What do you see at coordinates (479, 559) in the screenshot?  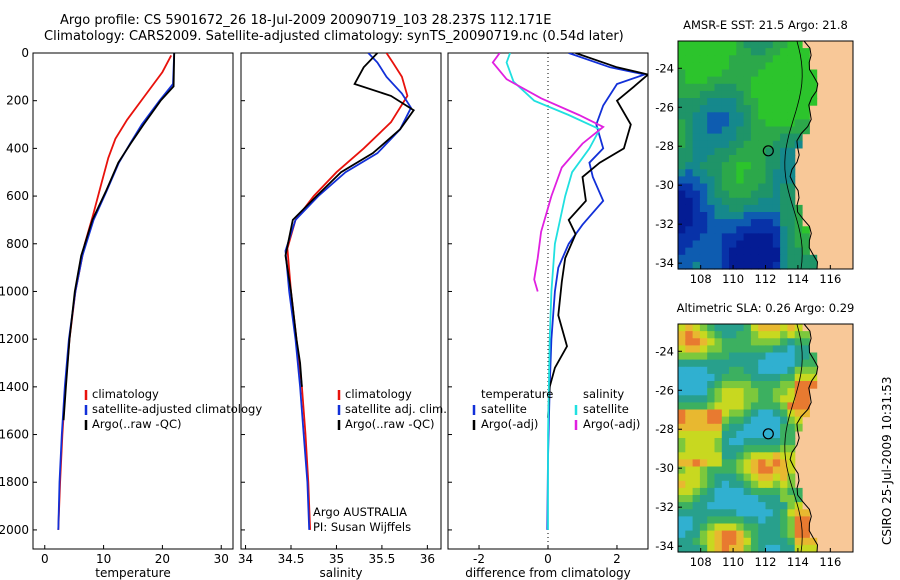 I see `difference-xtick-label: -2` at bounding box center [479, 559].